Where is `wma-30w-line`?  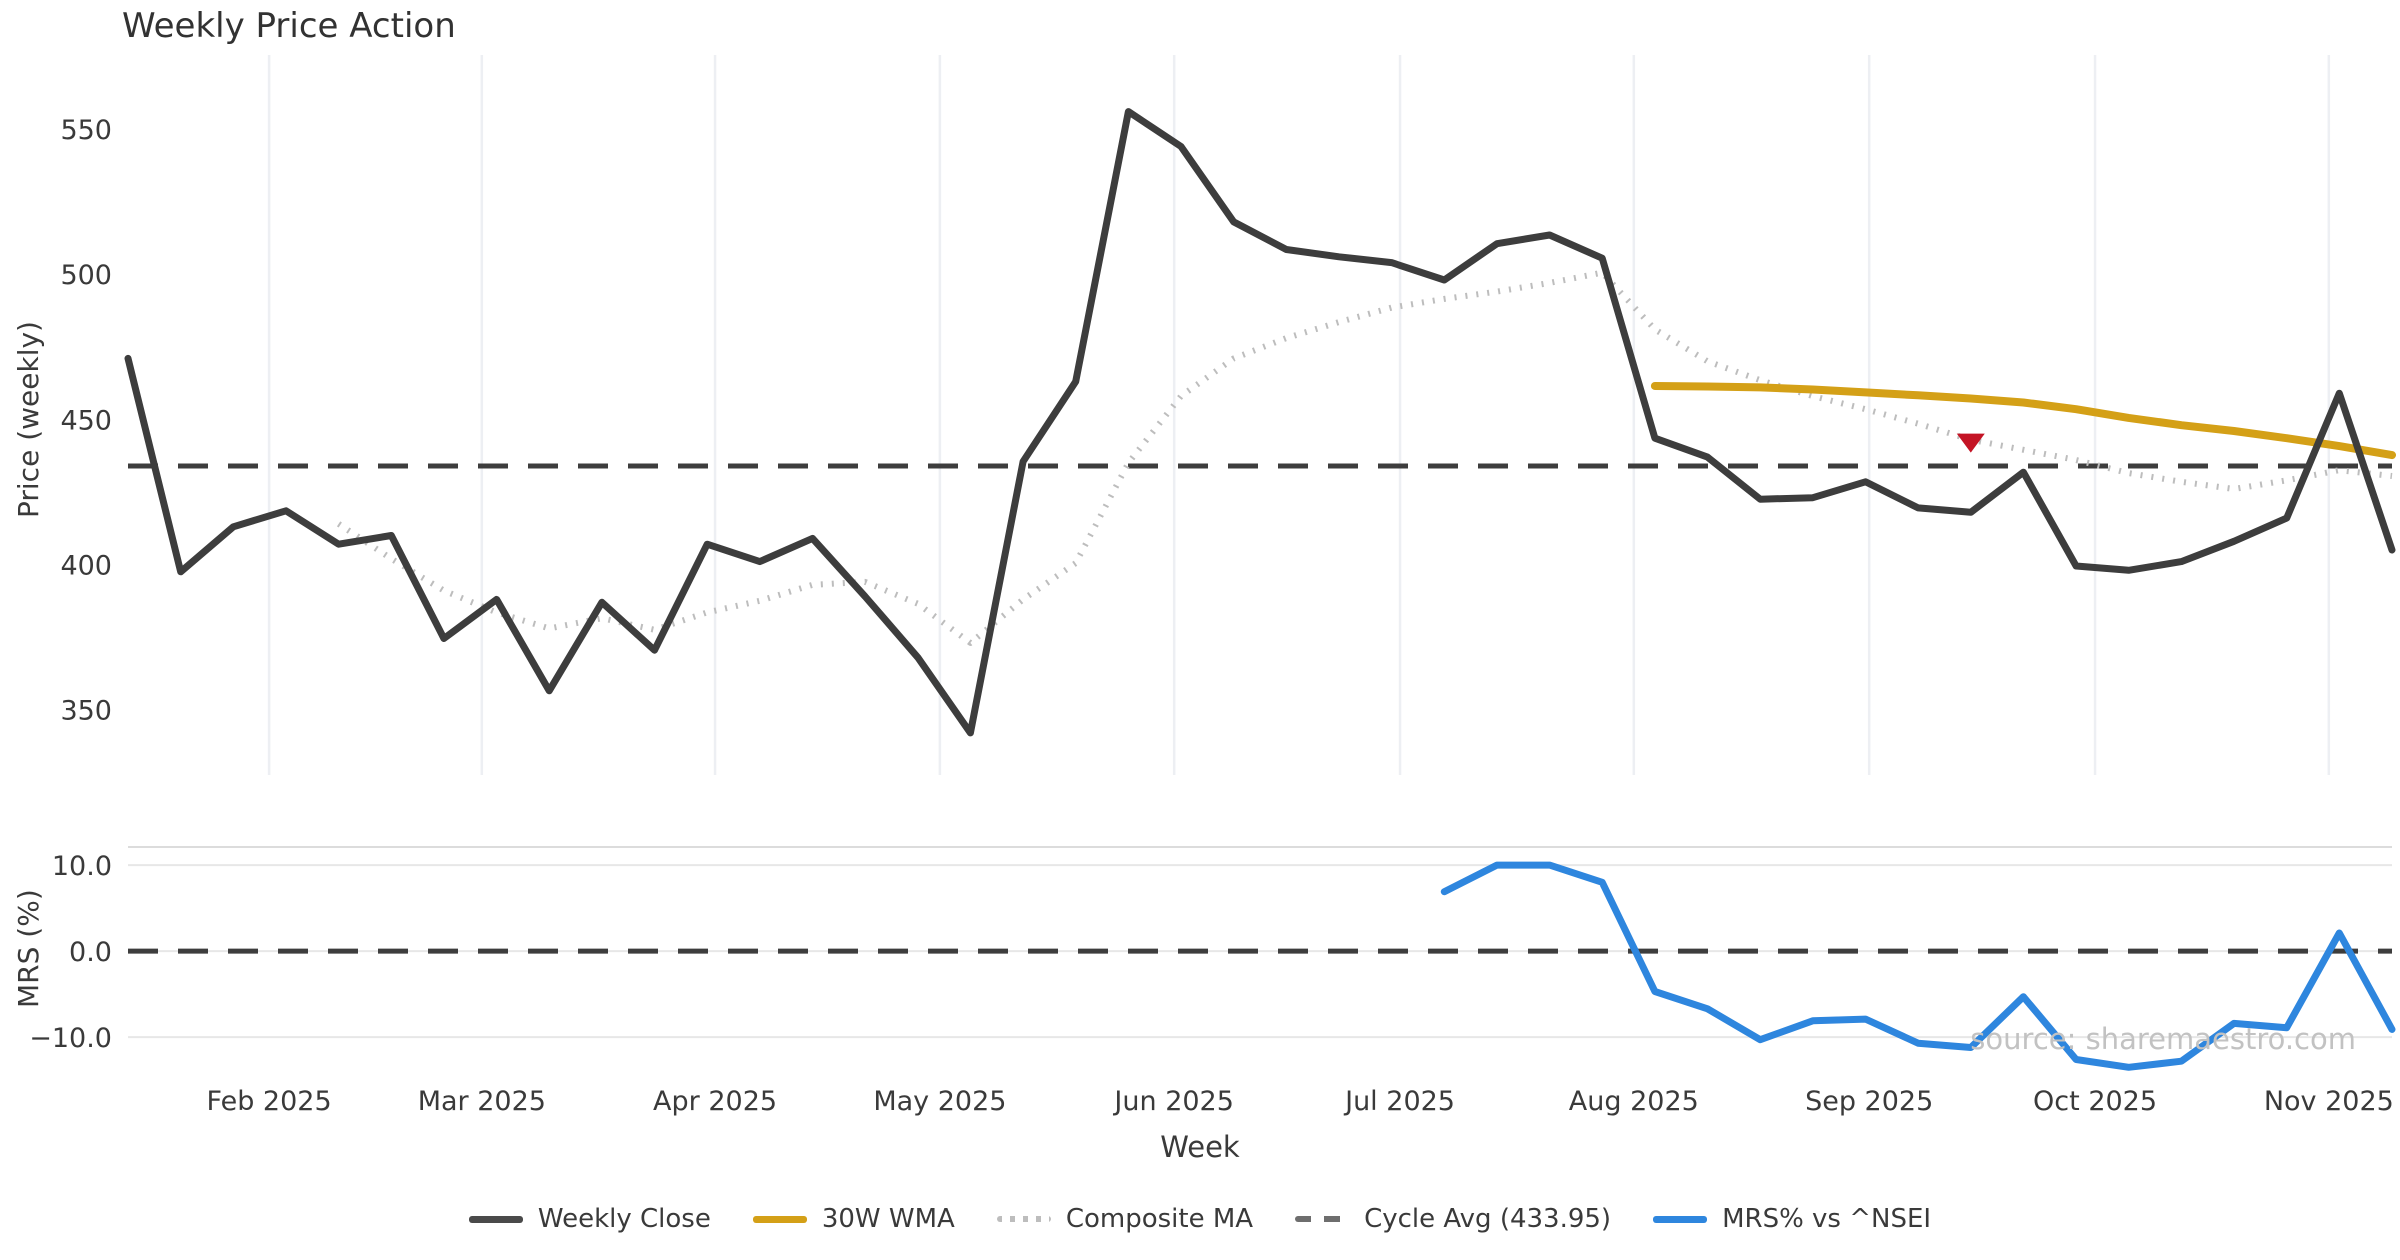
wma-30w-line is located at coordinates (2023, 421).